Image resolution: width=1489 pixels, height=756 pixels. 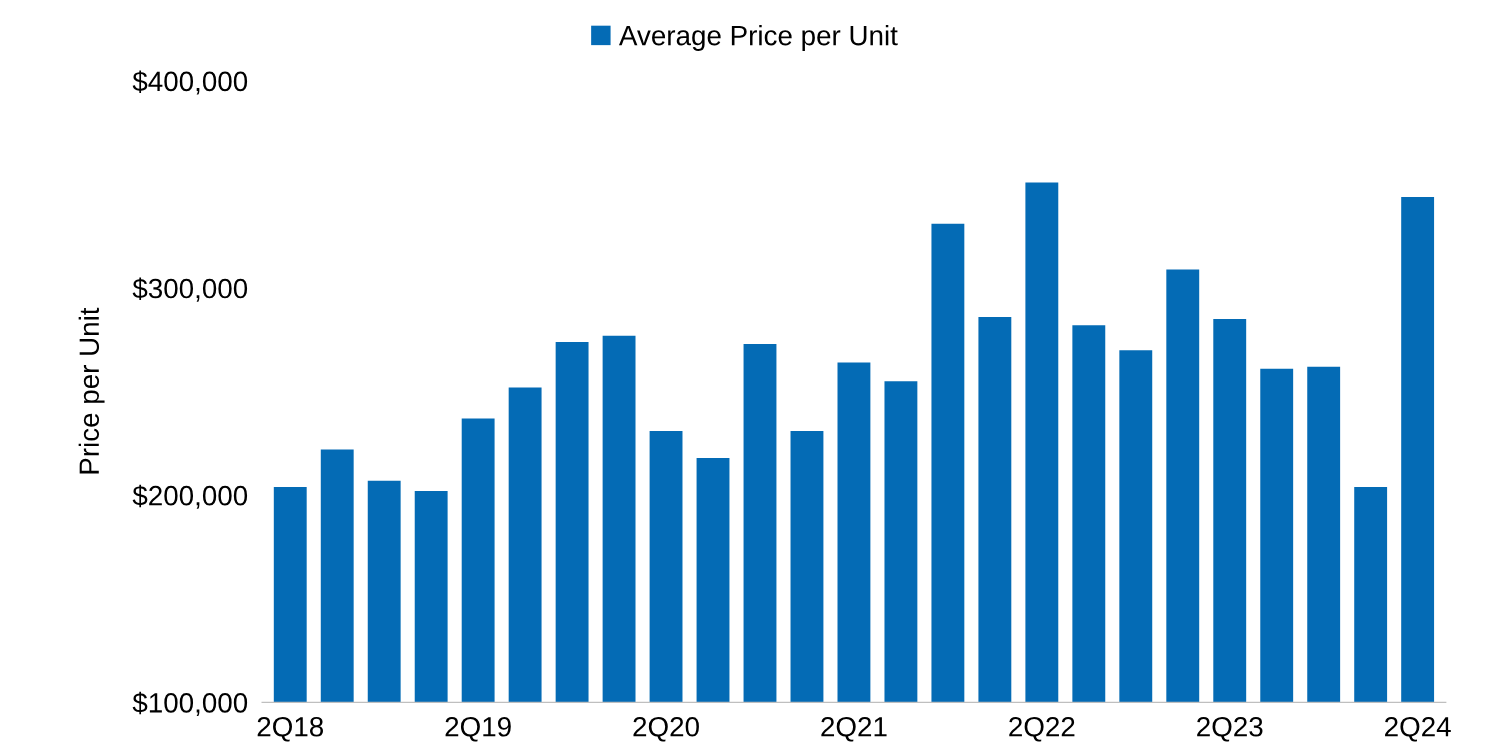 I want to click on y-tick-label: $300,000, so click(x=190, y=289).